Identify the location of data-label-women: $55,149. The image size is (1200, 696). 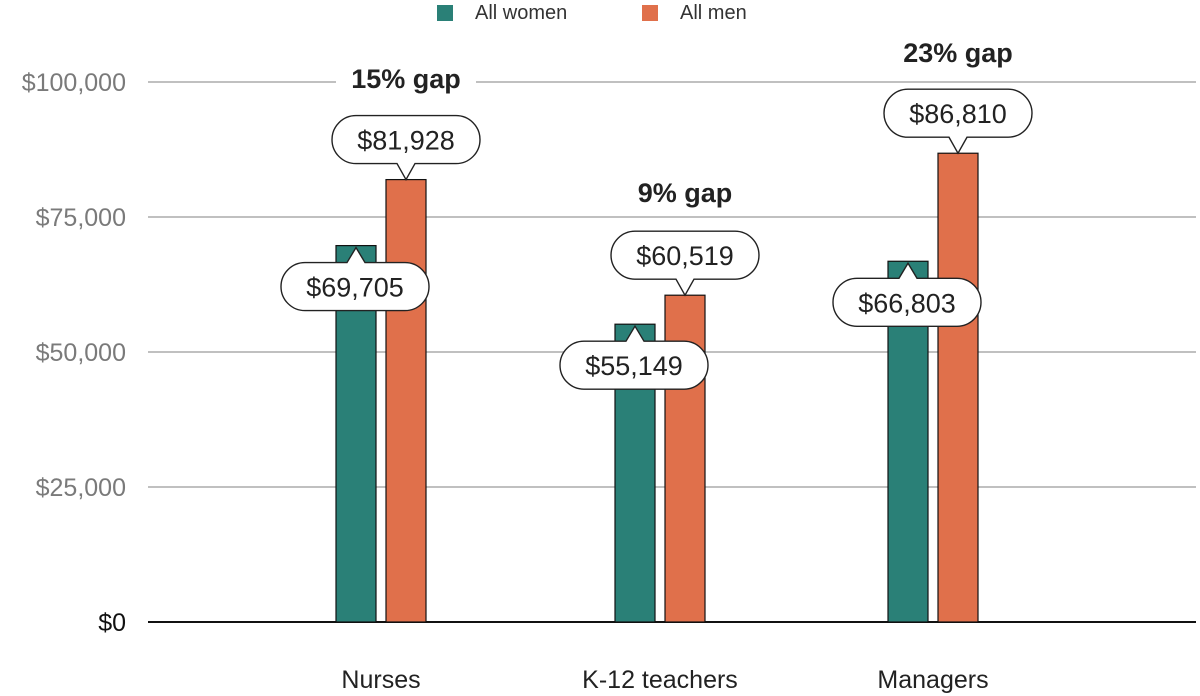
(634, 366).